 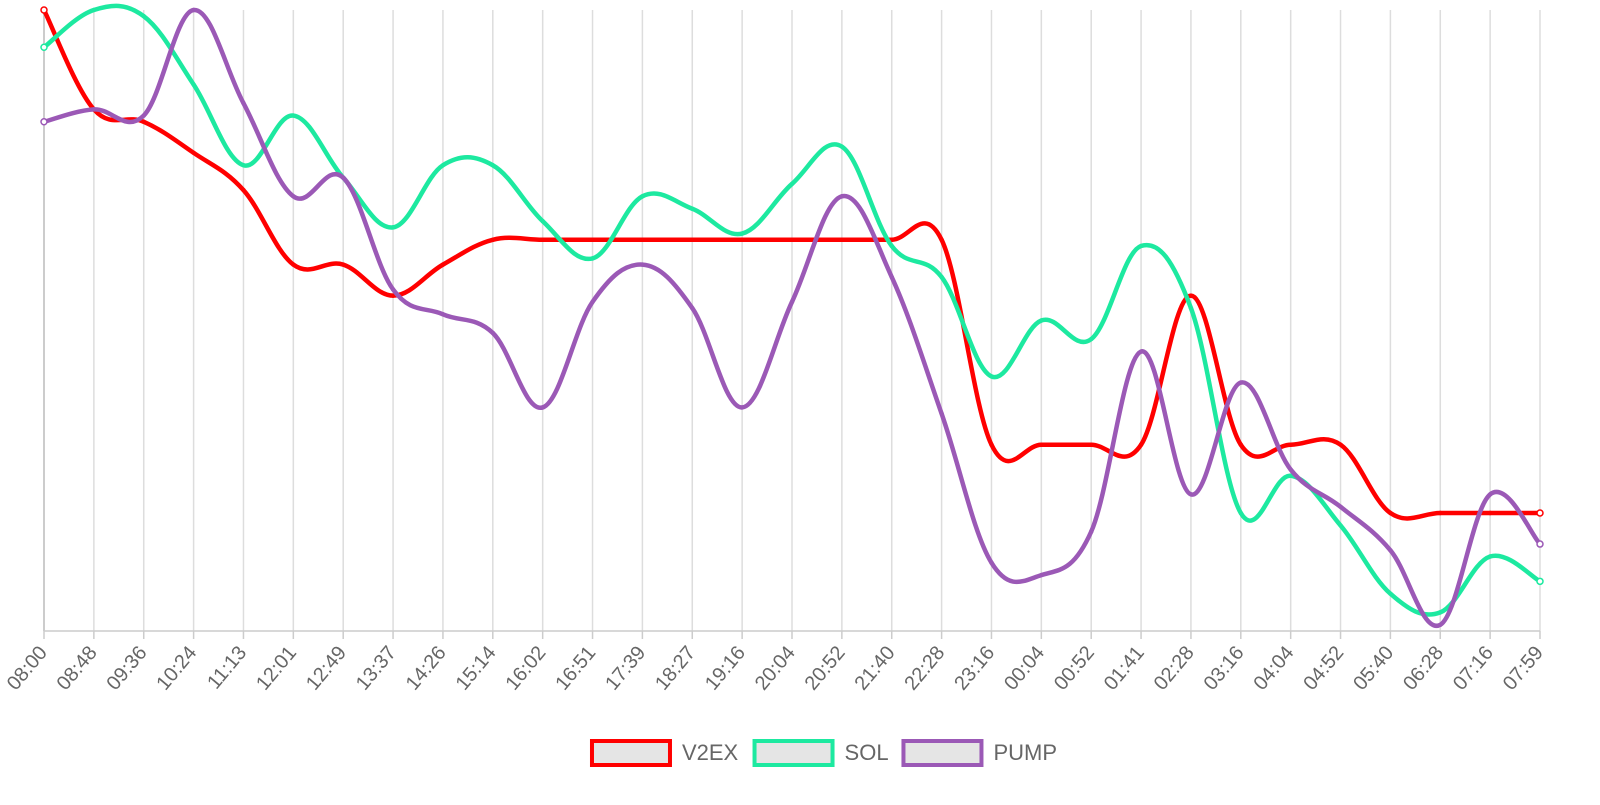 I want to click on x-tick-label: 00:52, so click(x=1074, y=668).